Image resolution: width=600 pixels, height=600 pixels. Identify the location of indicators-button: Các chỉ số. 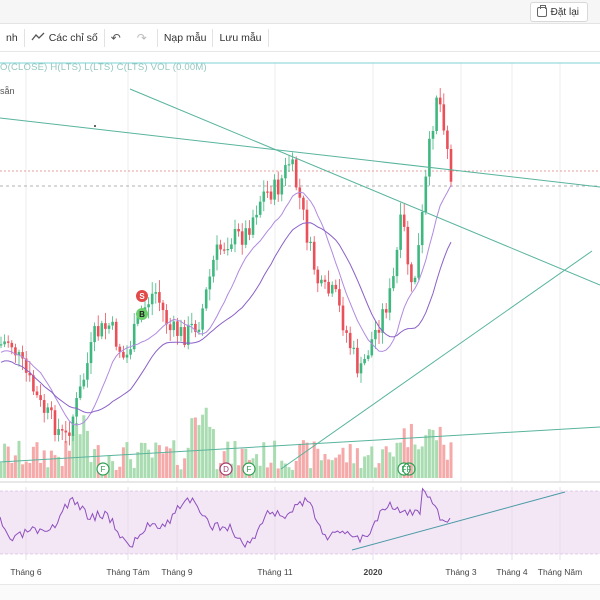
(64, 38).